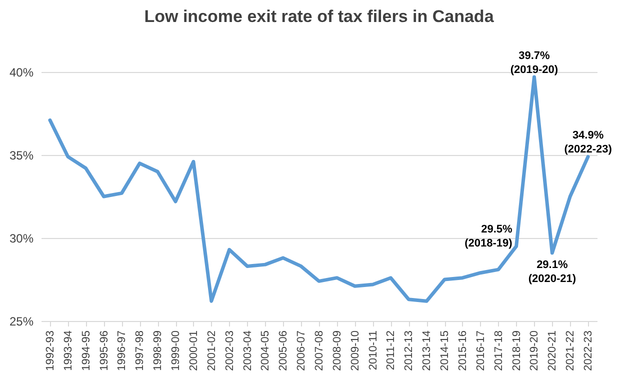 Image resolution: width=623 pixels, height=377 pixels. Describe the element at coordinates (319, 16) in the screenshot. I see `chart-title: Low income exit rate of tax filers in Canada` at that location.